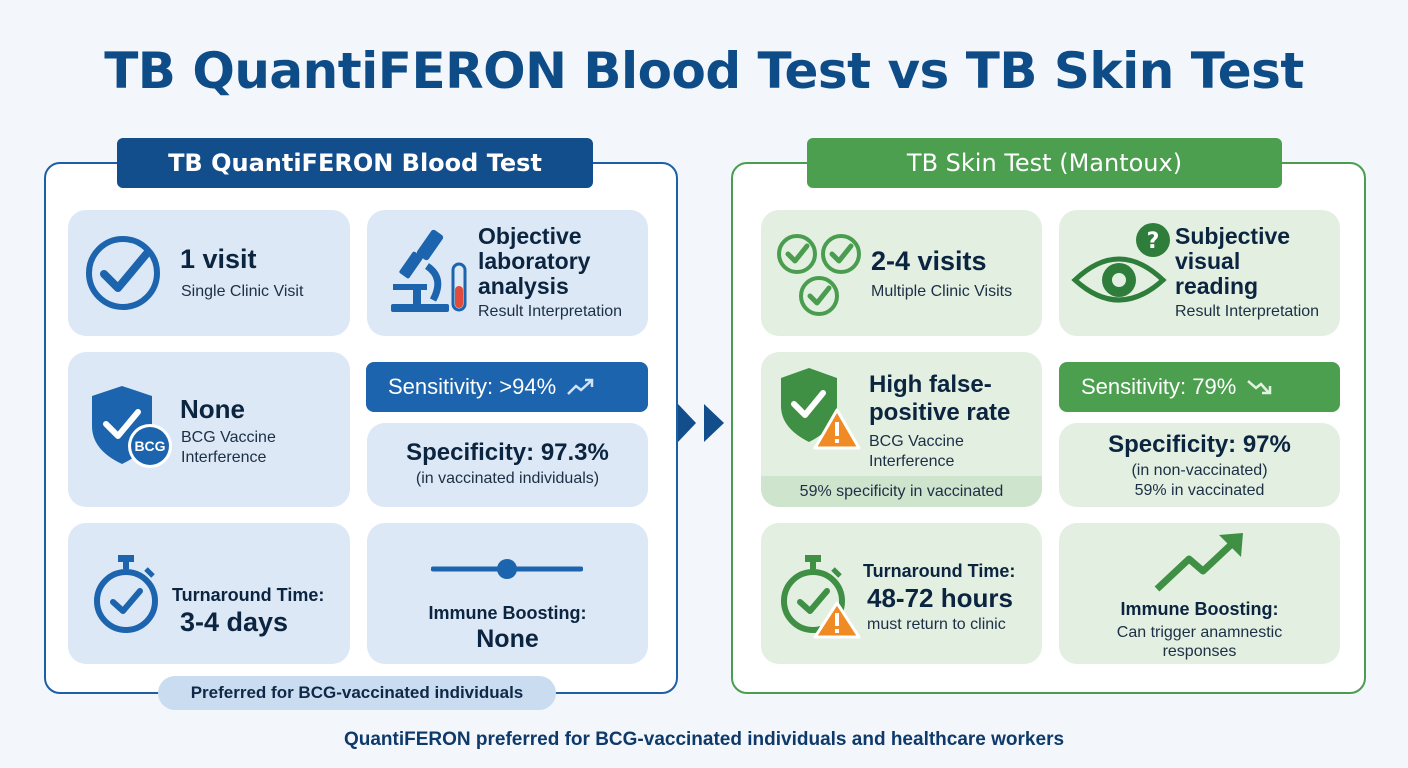 The width and height of the screenshot is (1408, 768). What do you see at coordinates (355, 163) in the screenshot?
I see `quantiferon-header: TB QuantiFERON Blood Test` at bounding box center [355, 163].